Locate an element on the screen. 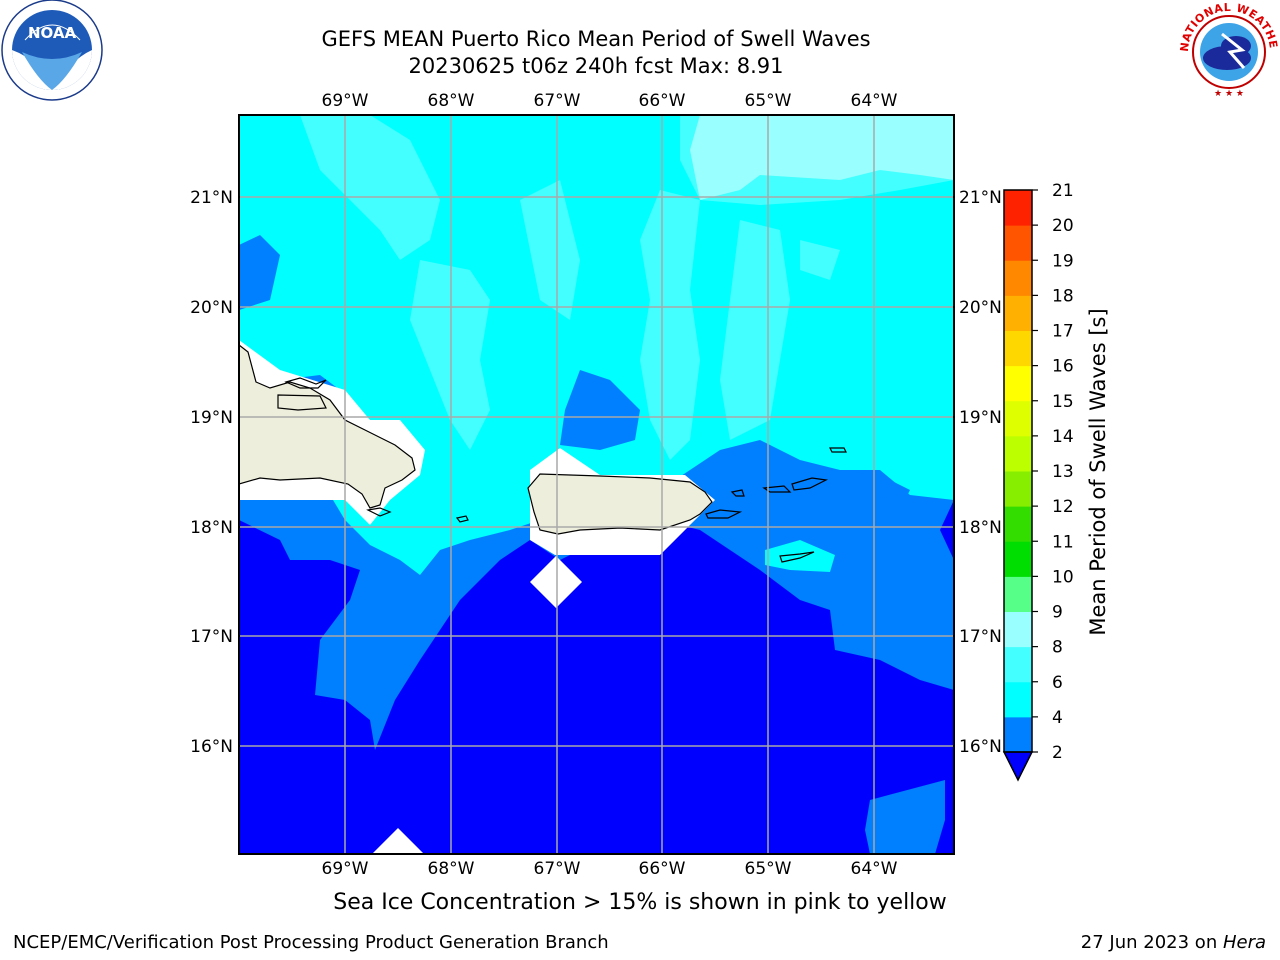 The height and width of the screenshot is (960, 1280). colorbar-tick-label: 15 is located at coordinates (1063, 402).